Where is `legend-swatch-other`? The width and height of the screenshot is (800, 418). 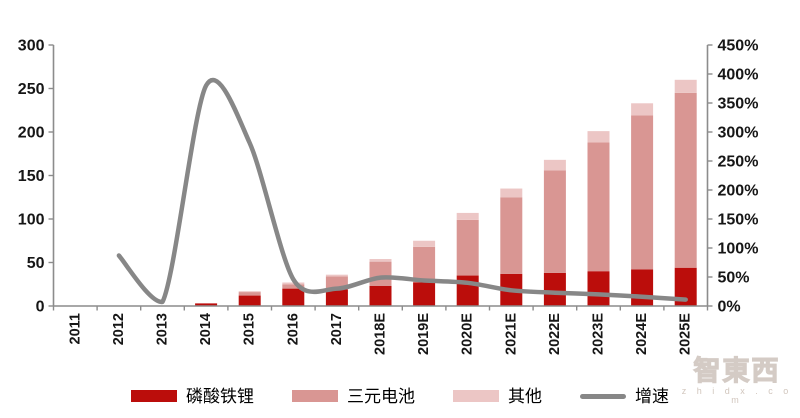 legend-swatch-other is located at coordinates (476, 396).